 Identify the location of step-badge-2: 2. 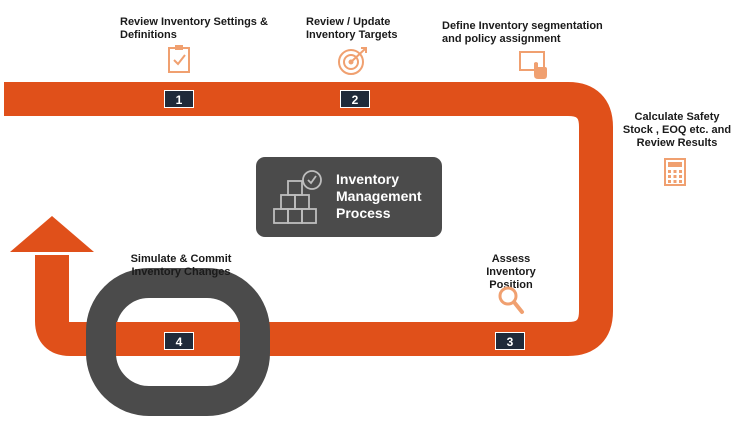
(355, 99).